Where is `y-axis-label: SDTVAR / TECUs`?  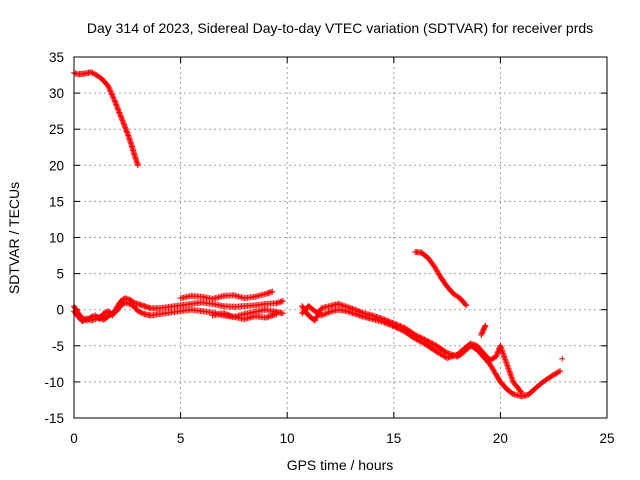 y-axis-label: SDTVAR / TECUs is located at coordinates (14, 238).